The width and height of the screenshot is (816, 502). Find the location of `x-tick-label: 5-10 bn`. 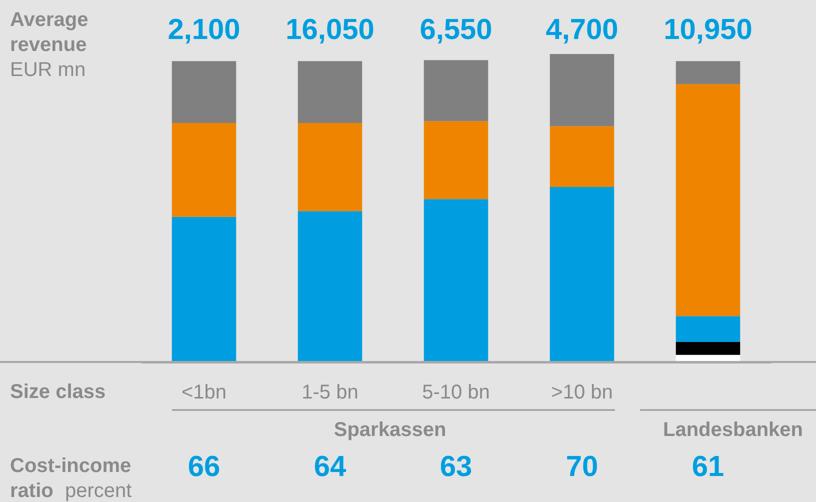

x-tick-label: 5-10 bn is located at coordinates (456, 393).